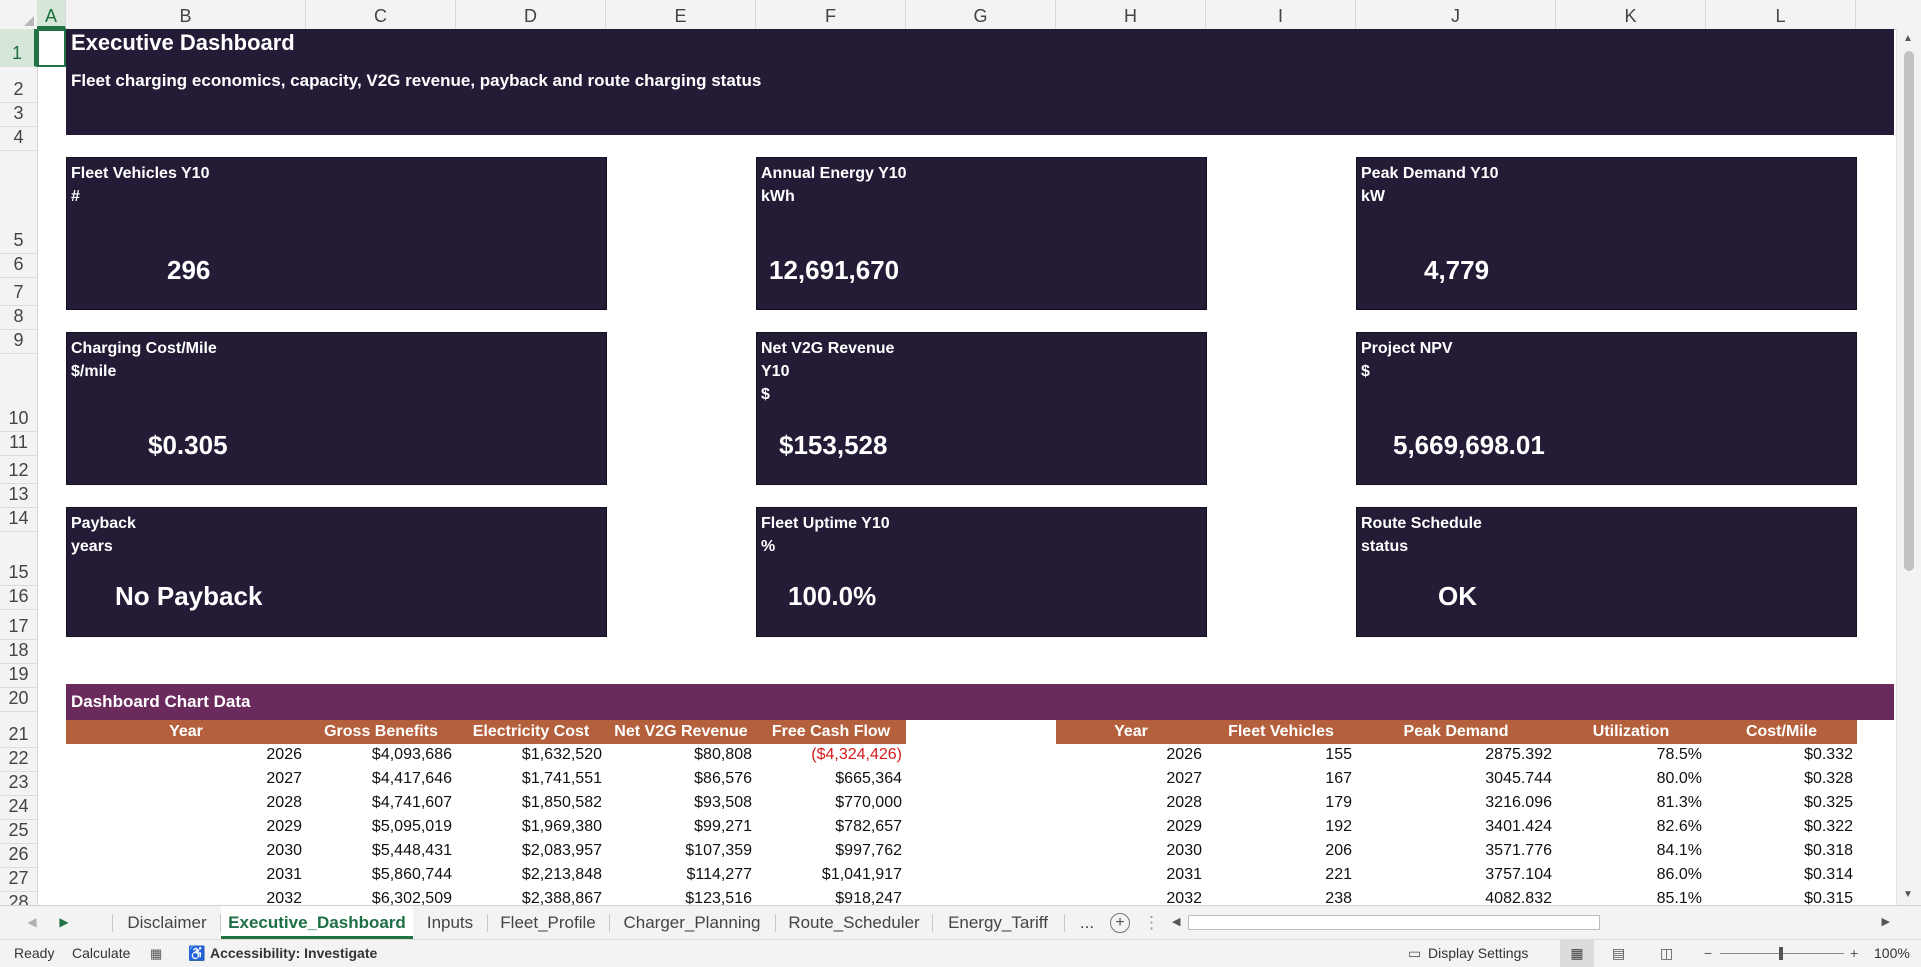 Image resolution: width=1921 pixels, height=967 pixels. I want to click on table1-cell: $4,741,607, so click(411, 802).